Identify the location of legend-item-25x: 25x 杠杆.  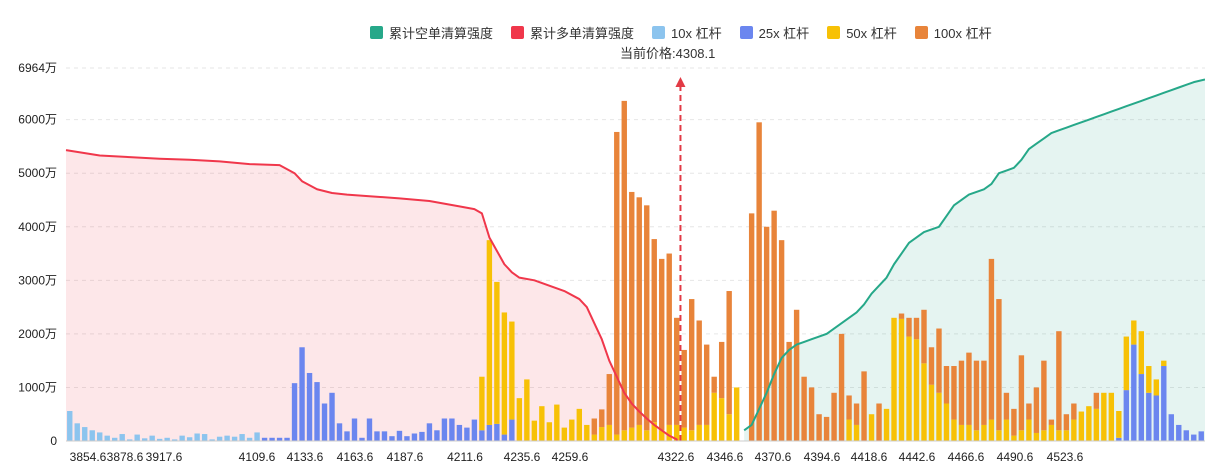
(774, 32).